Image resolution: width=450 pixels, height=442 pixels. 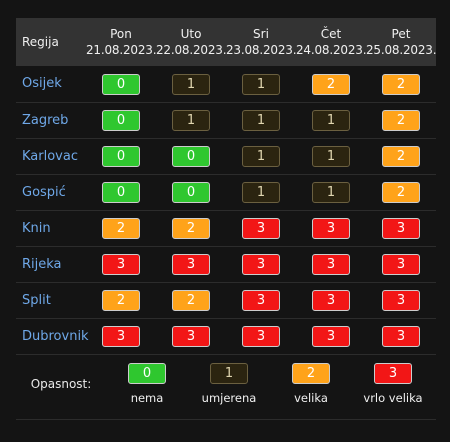 I want to click on region-link: Rijeka, so click(x=42, y=264).